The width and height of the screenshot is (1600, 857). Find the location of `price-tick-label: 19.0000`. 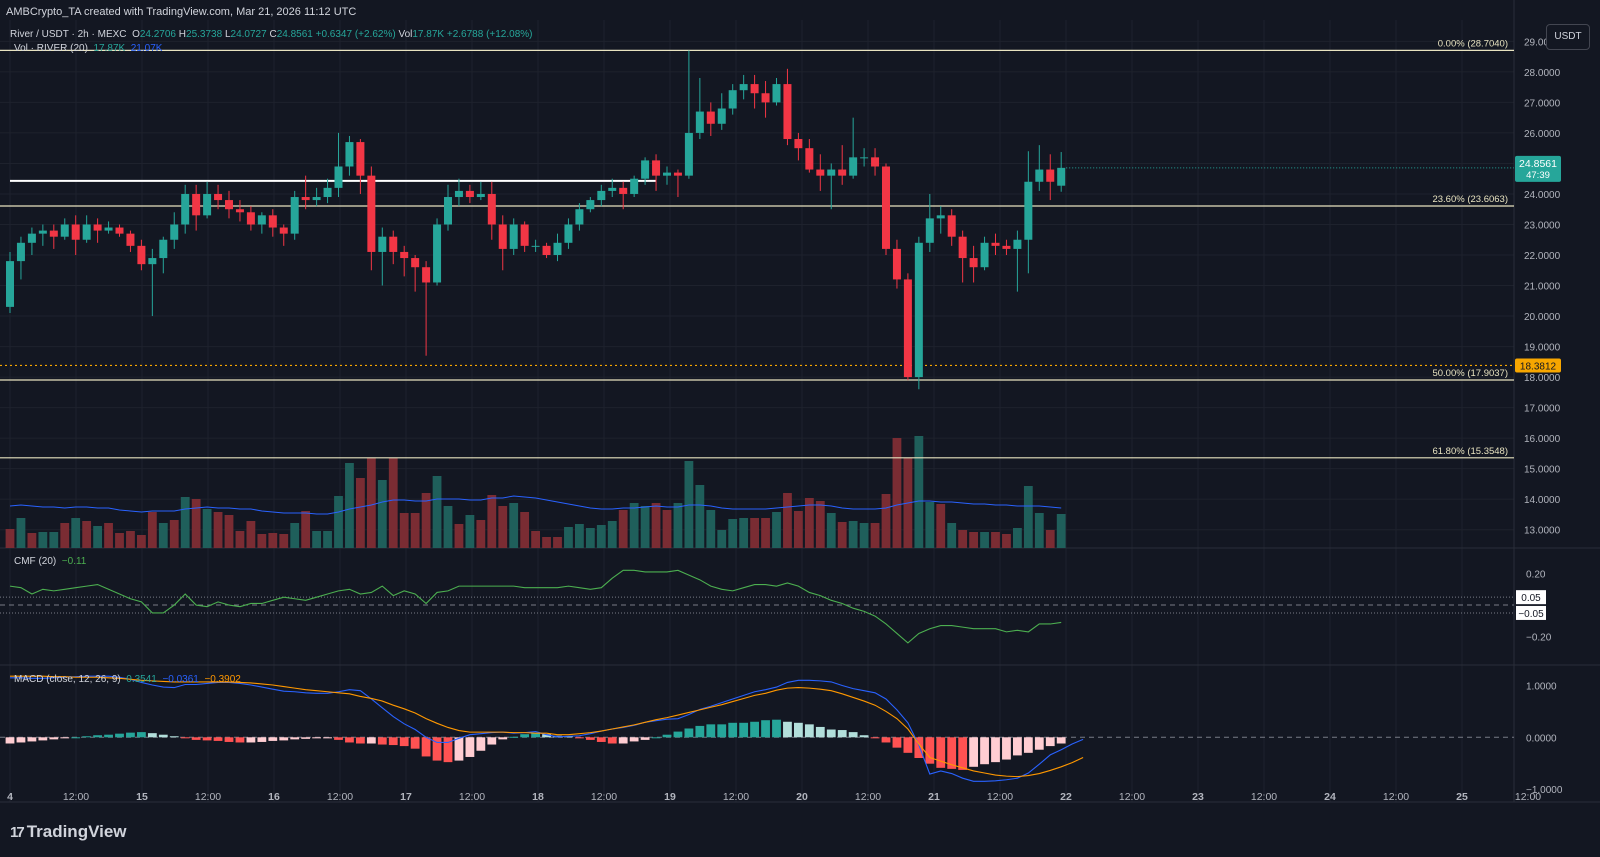

price-tick-label: 19.0000 is located at coordinates (1542, 348).